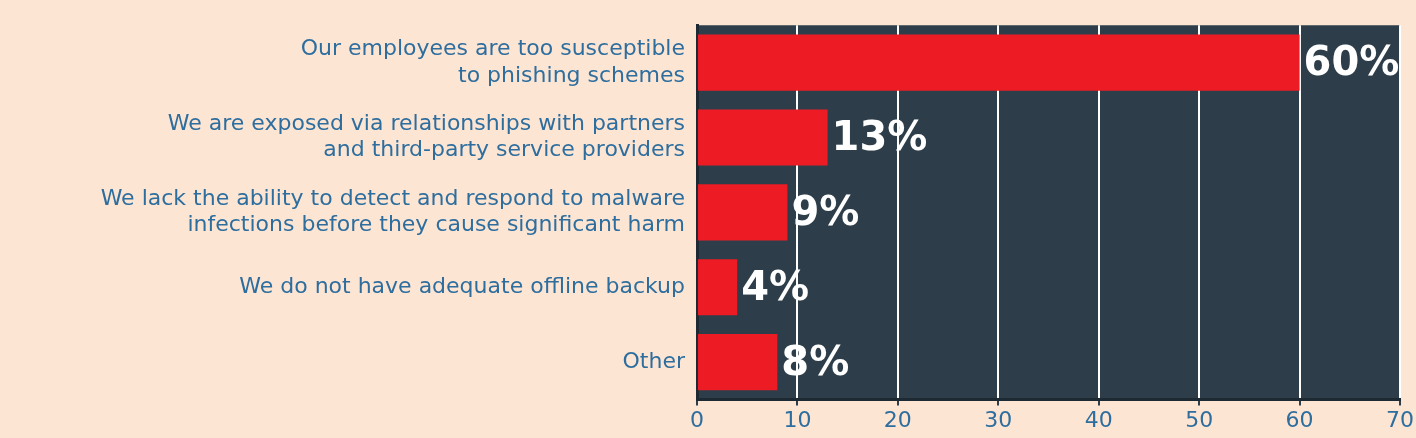 Image resolution: width=1416 pixels, height=438 pixels. I want to click on x-tick-label: 20, so click(897, 419).